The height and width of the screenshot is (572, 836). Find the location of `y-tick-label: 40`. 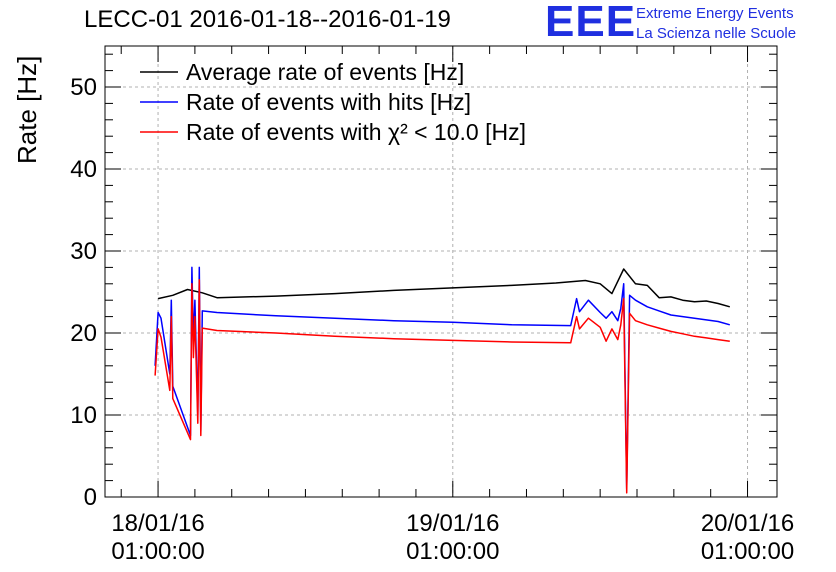

y-tick-label: 40 is located at coordinates (83, 169).